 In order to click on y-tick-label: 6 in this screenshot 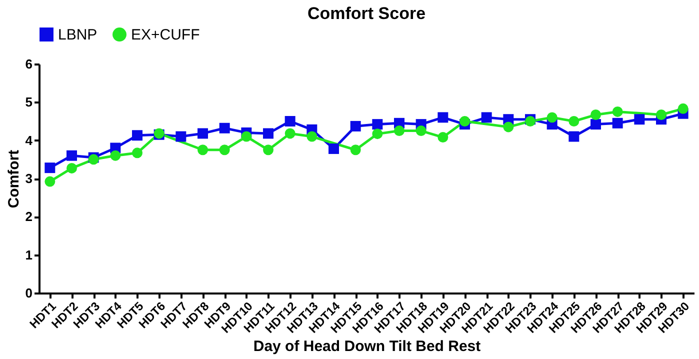, I will do `click(28, 64)`.